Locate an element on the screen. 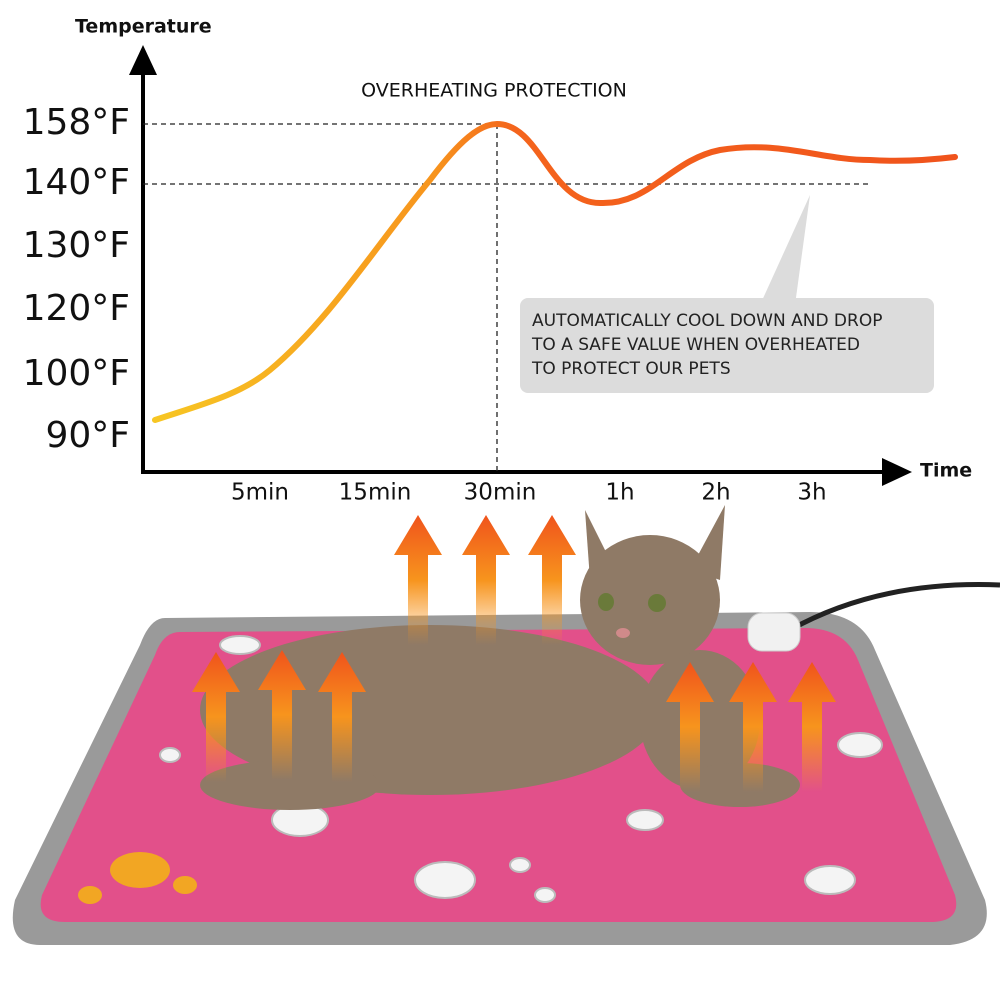 This screenshot has width=1000, height=1000. orange-paws is located at coordinates (137, 878).